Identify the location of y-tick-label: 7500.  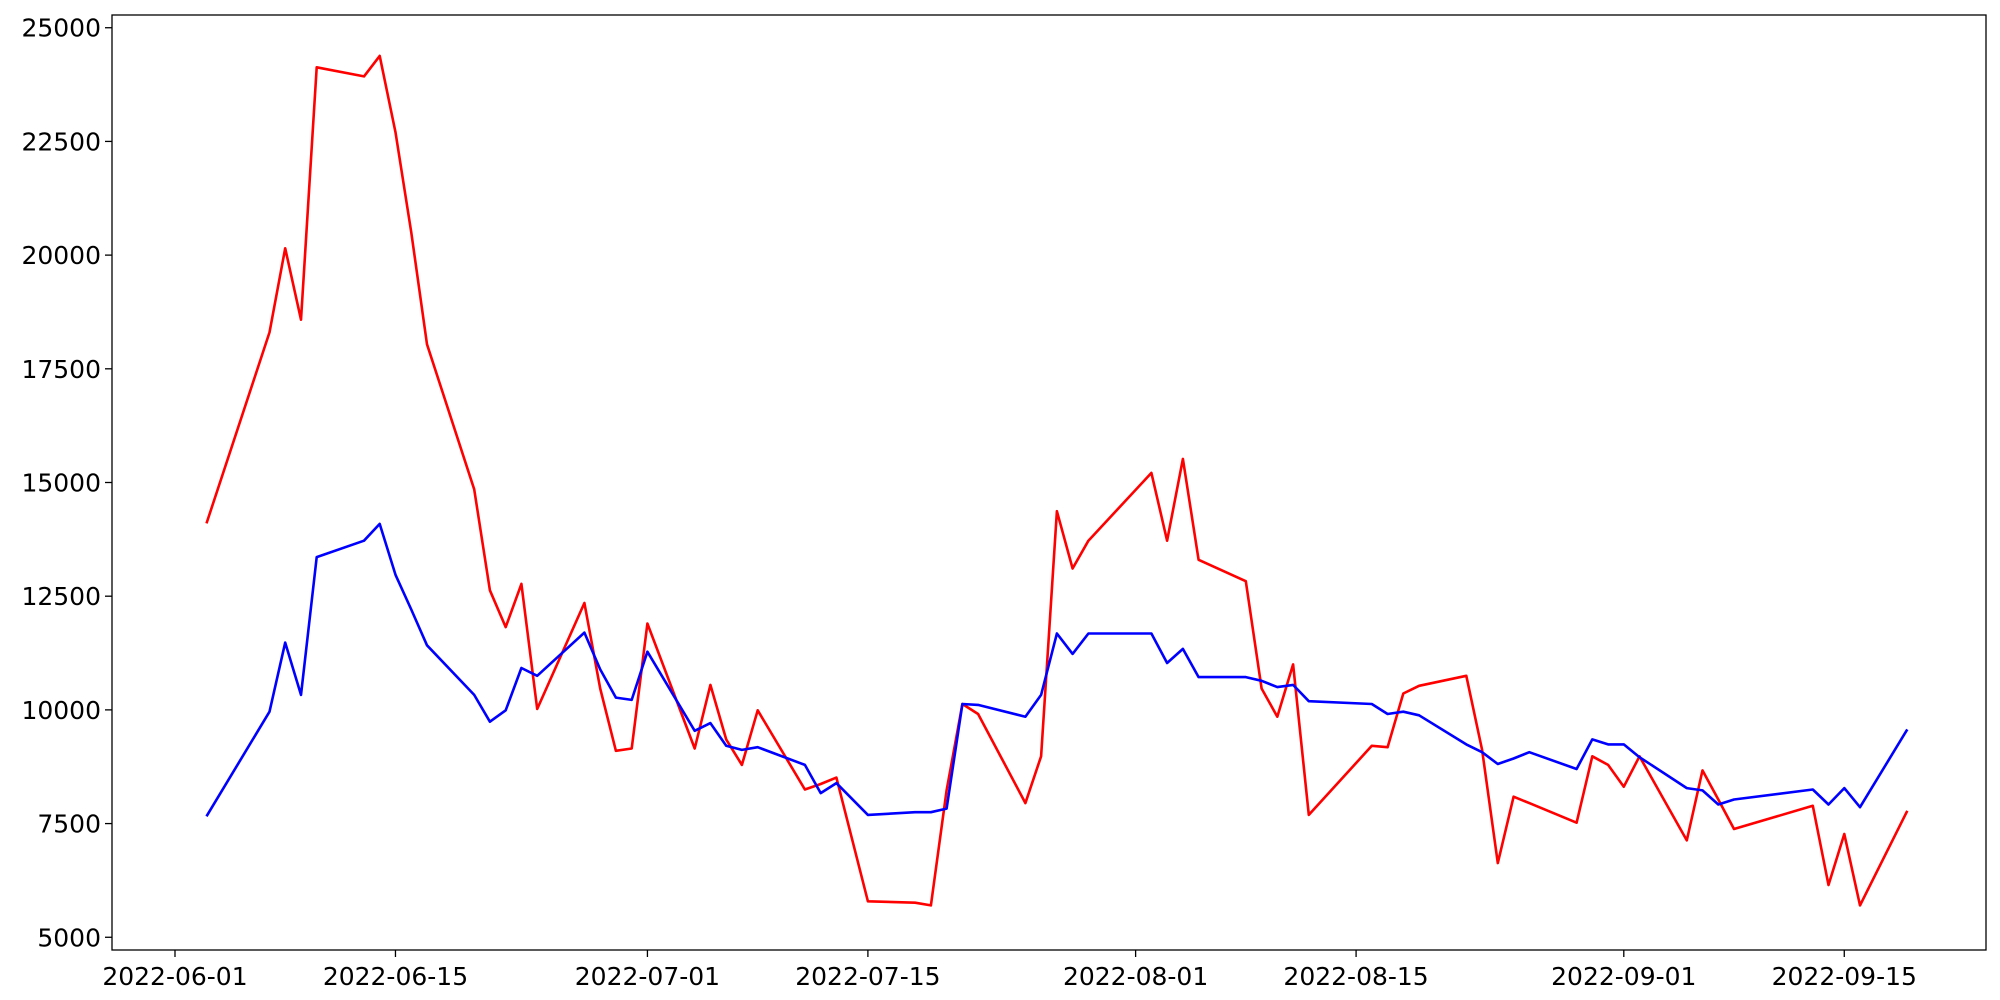
(69, 824).